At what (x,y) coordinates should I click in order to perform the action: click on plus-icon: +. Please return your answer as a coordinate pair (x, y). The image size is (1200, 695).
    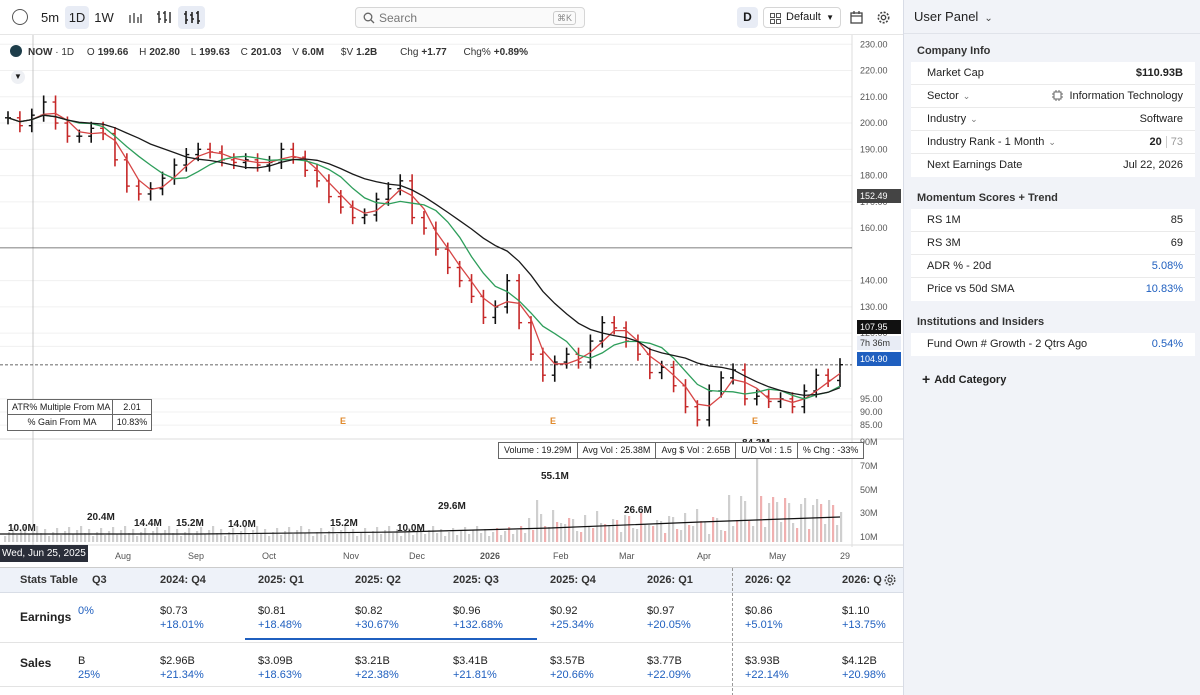
    Looking at the image, I should click on (926, 379).